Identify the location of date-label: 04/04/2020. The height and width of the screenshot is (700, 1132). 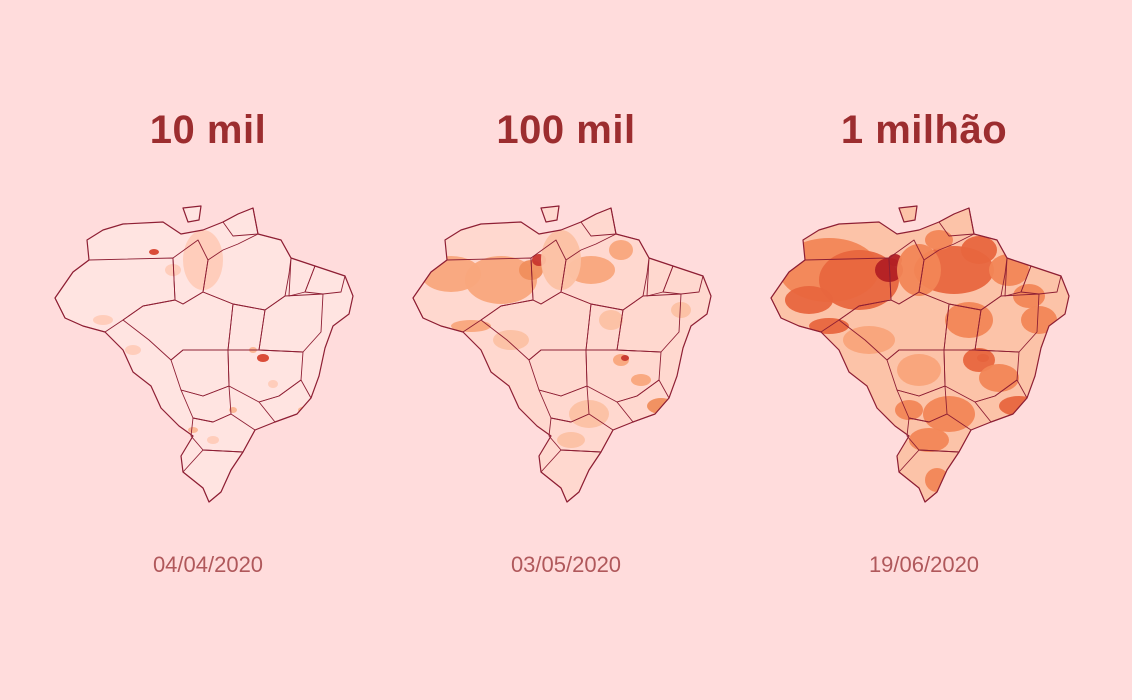
(208, 564).